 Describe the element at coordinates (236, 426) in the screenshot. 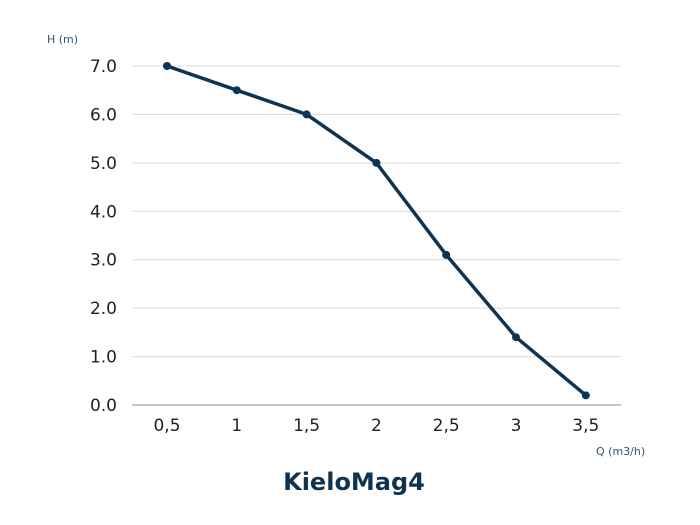

I see `x-tick-label: 1` at that location.